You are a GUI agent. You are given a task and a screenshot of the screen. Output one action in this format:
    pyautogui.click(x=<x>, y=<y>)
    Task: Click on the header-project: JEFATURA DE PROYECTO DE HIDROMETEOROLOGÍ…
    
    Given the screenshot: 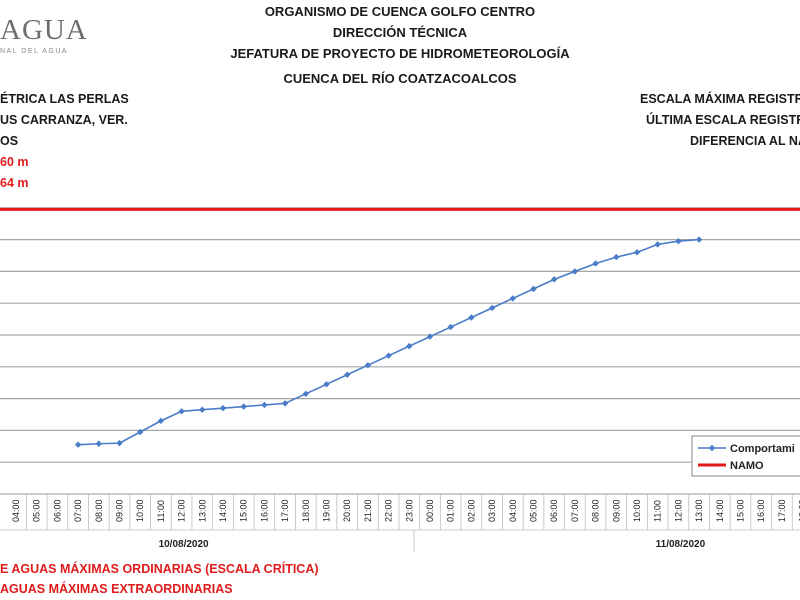 What is the action you would take?
    pyautogui.click(x=400, y=53)
    